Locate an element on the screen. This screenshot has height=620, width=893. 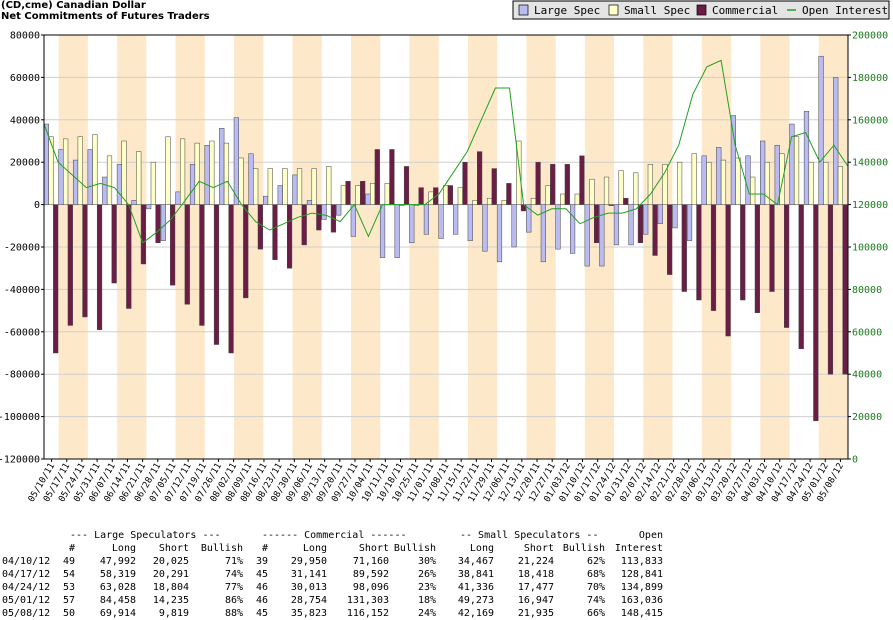
row-date: 04/24/12 is located at coordinates (26, 587).